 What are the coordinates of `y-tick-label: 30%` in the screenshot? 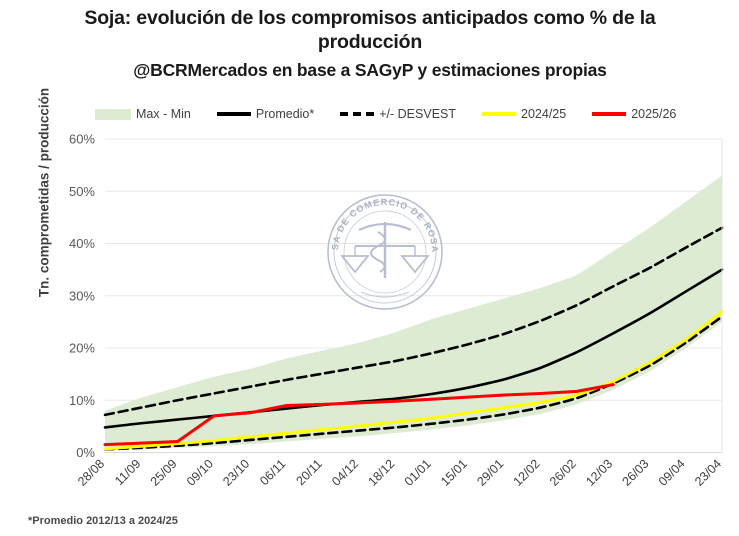 It's located at (82, 295).